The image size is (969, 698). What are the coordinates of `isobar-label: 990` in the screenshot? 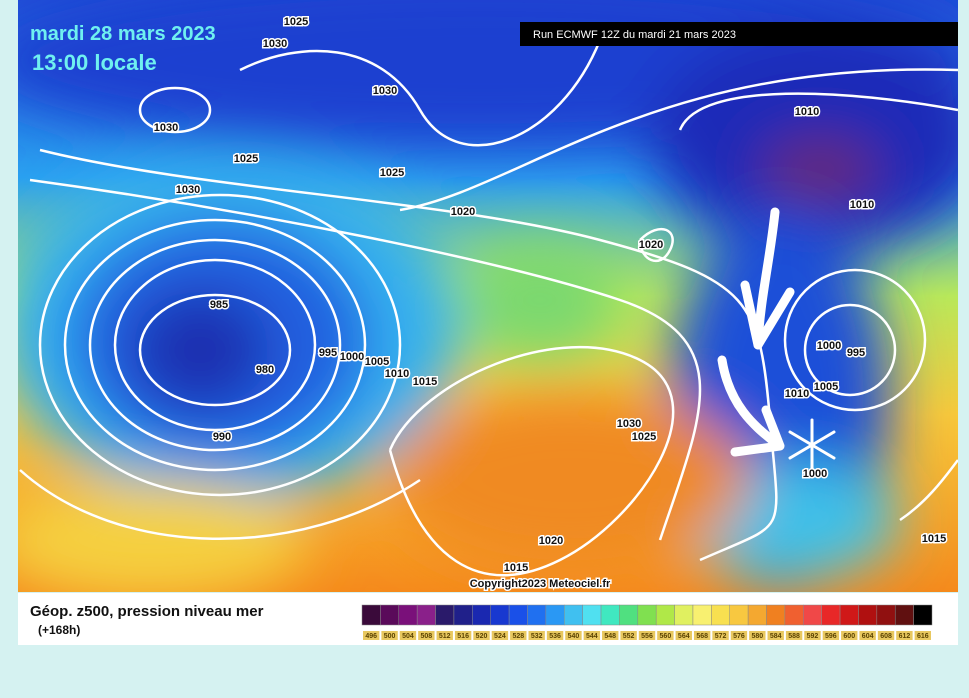 It's located at (222, 437).